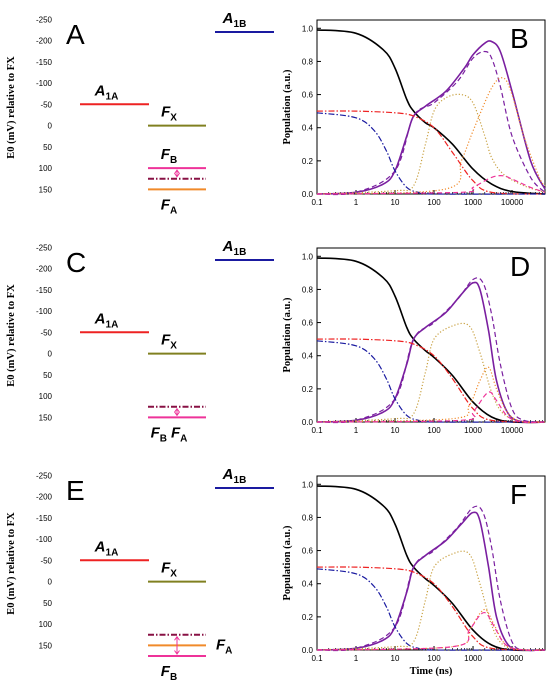 This screenshot has height=695, width=550. I want to click on ytick-label: -200, so click(44, 41).